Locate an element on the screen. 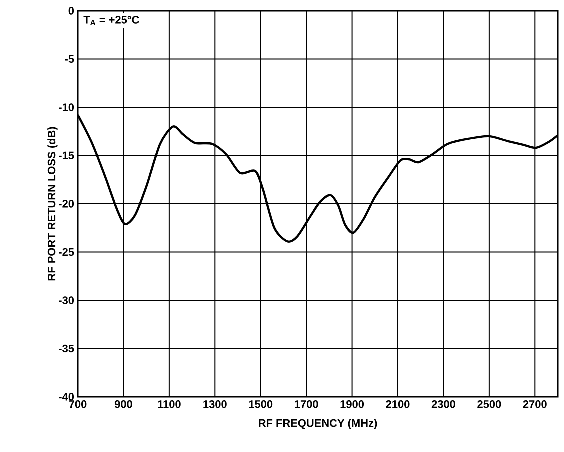  x-tick-label: 900 is located at coordinates (123, 404).